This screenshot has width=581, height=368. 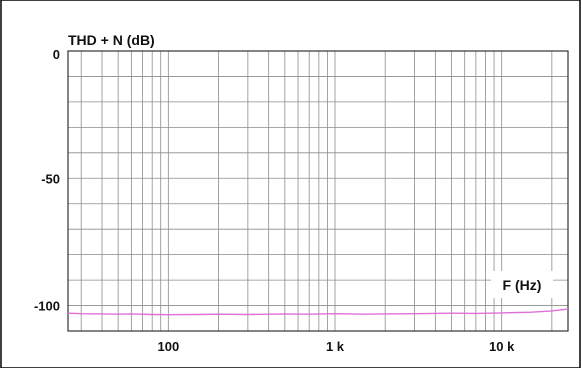 What do you see at coordinates (335, 346) in the screenshot?
I see `x-tick-label: 1 k` at bounding box center [335, 346].